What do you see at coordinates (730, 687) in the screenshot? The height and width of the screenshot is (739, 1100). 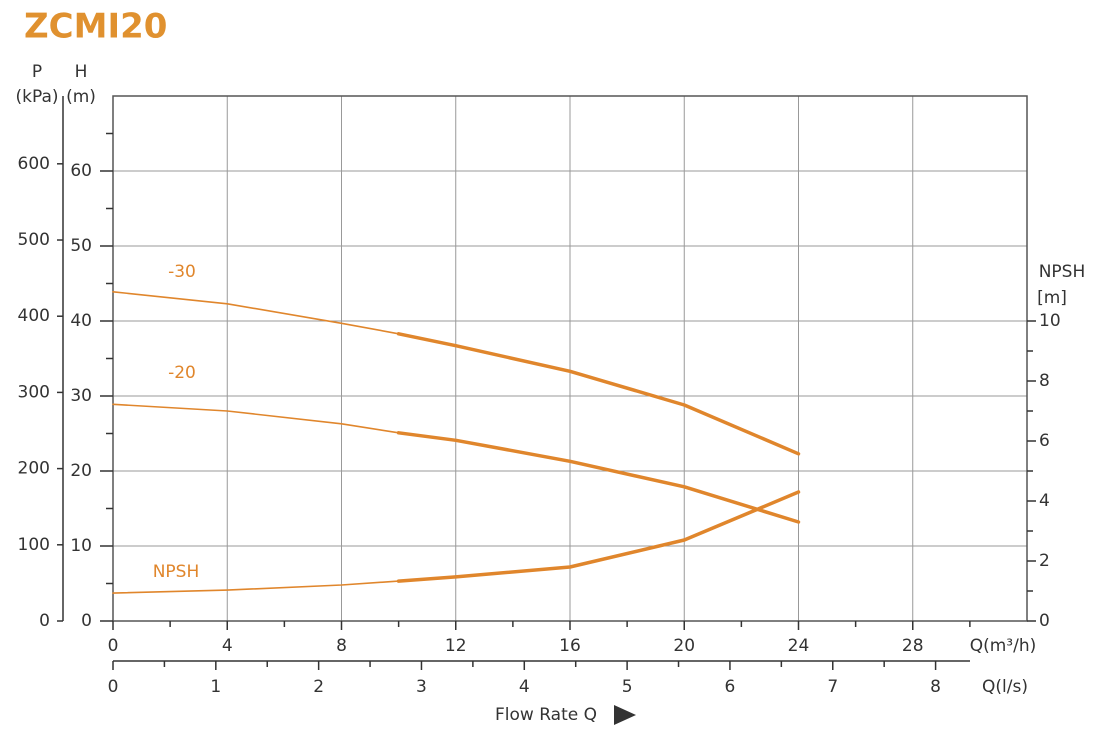 I see `x2-tick-label: 6` at bounding box center [730, 687].